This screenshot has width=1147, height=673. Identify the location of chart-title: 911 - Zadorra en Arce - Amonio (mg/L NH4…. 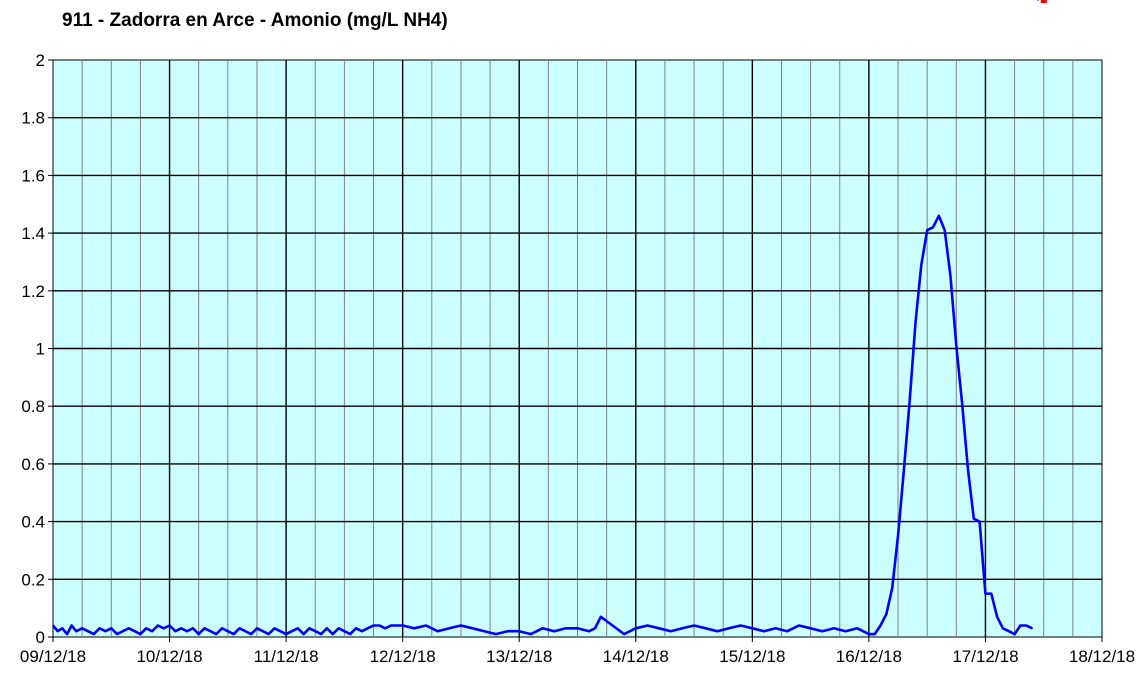
(255, 20).